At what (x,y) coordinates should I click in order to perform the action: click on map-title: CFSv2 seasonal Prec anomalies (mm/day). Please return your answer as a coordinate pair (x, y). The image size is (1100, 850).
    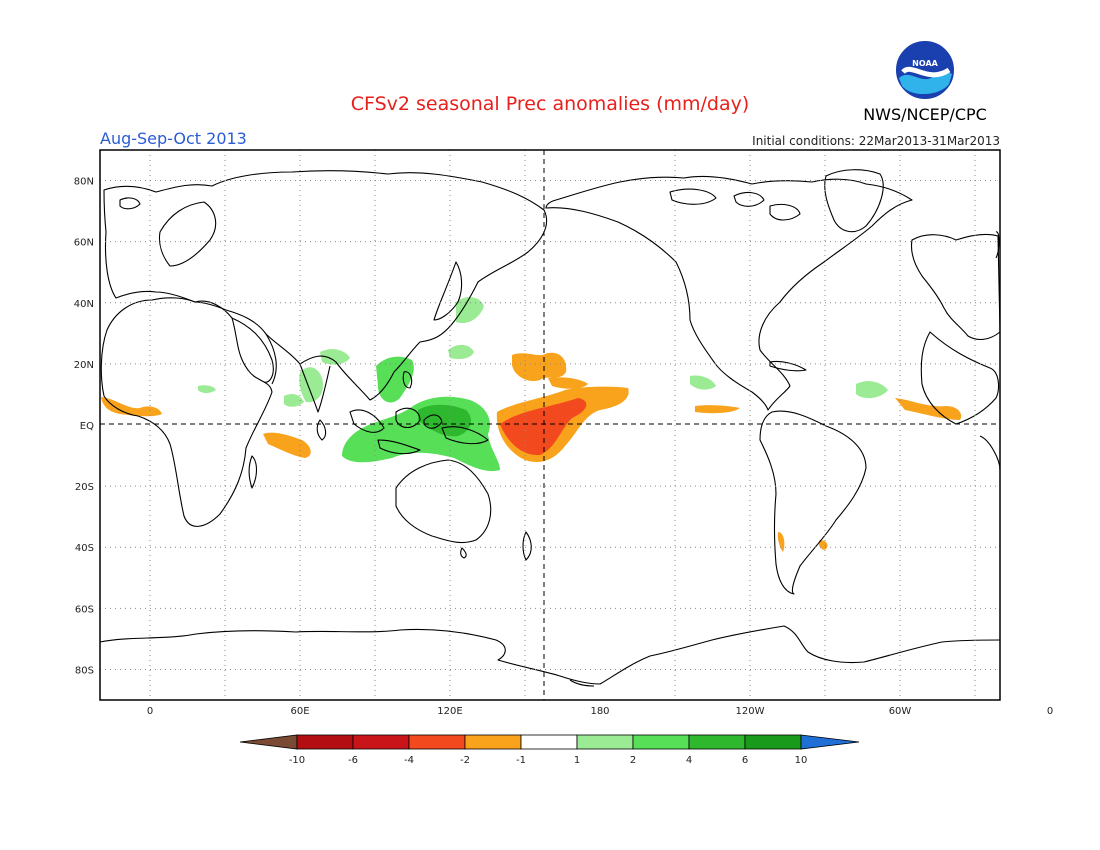
    Looking at the image, I should click on (550, 104).